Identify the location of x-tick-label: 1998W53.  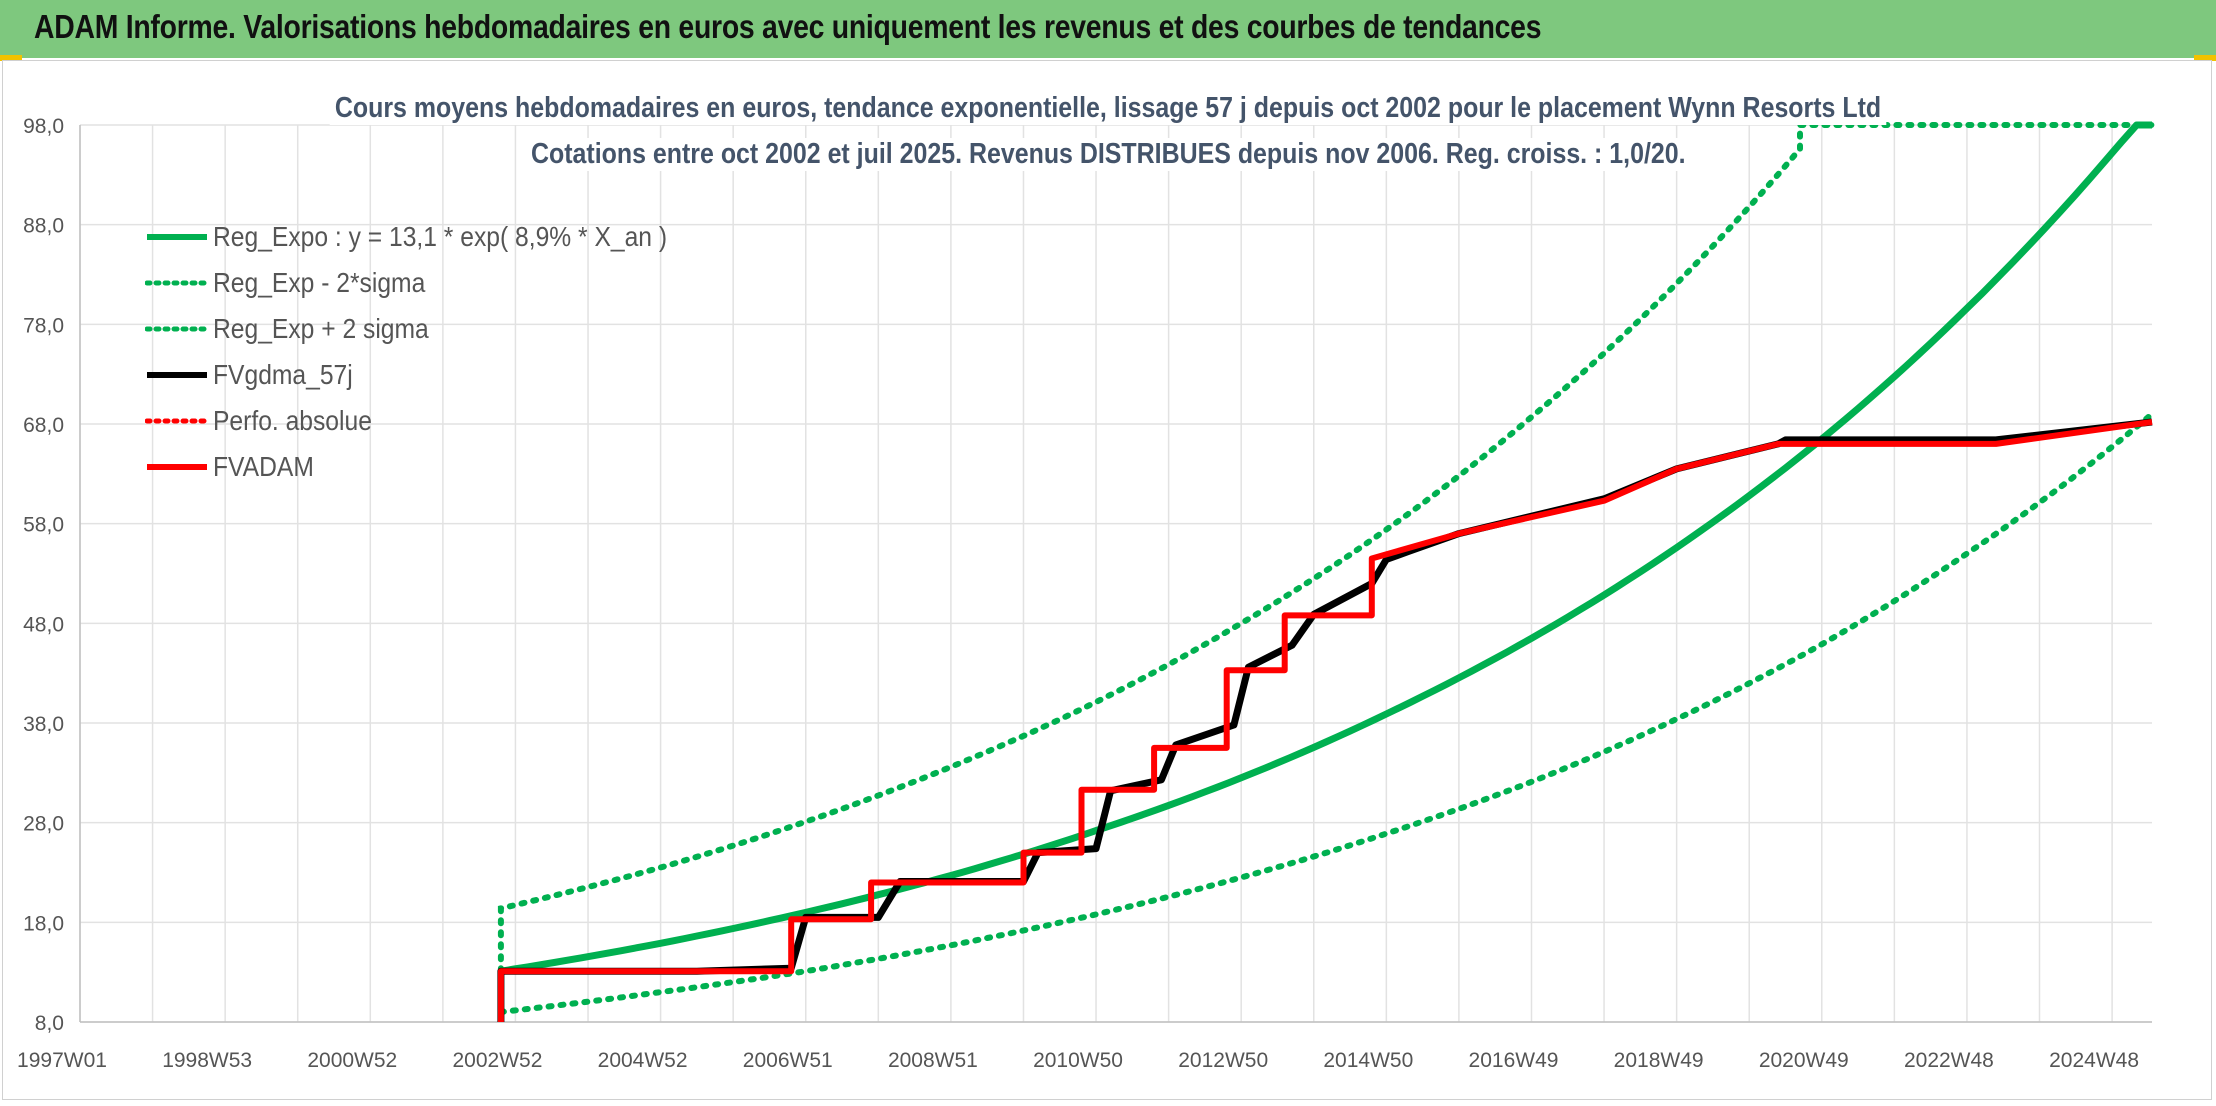
(207, 1060).